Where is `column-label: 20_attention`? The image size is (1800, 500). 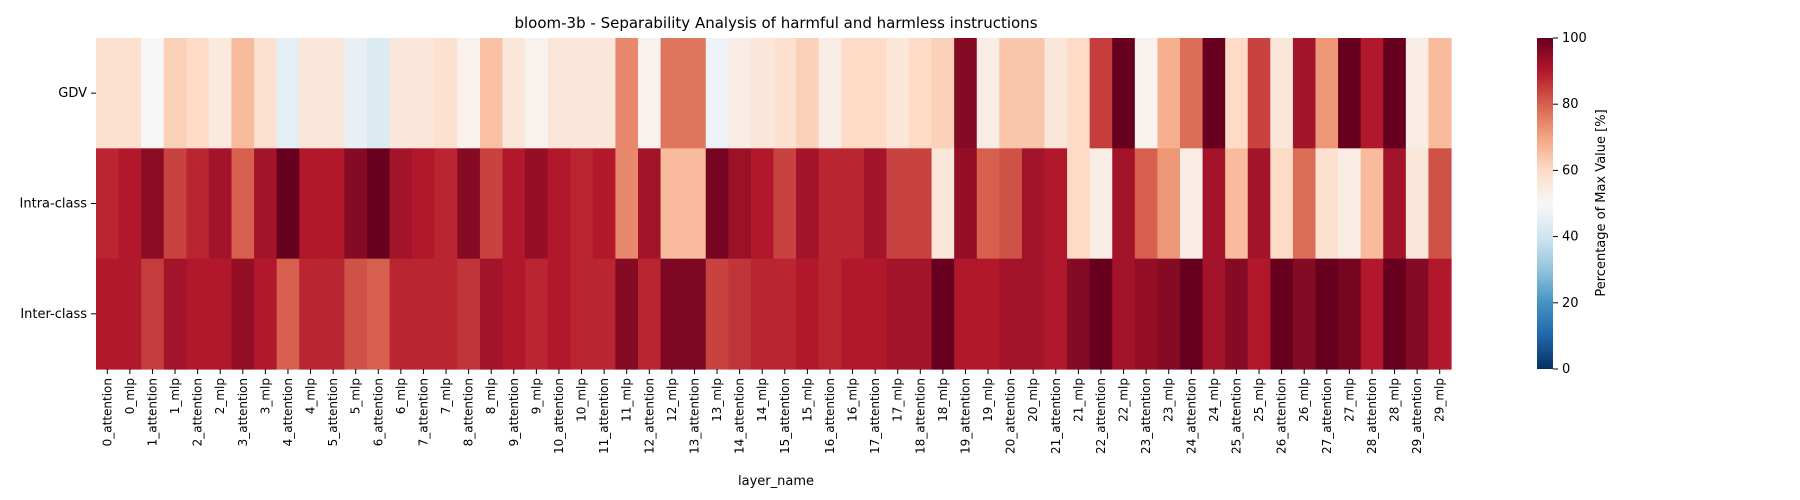
column-label: 20_attention is located at coordinates (1011, 416).